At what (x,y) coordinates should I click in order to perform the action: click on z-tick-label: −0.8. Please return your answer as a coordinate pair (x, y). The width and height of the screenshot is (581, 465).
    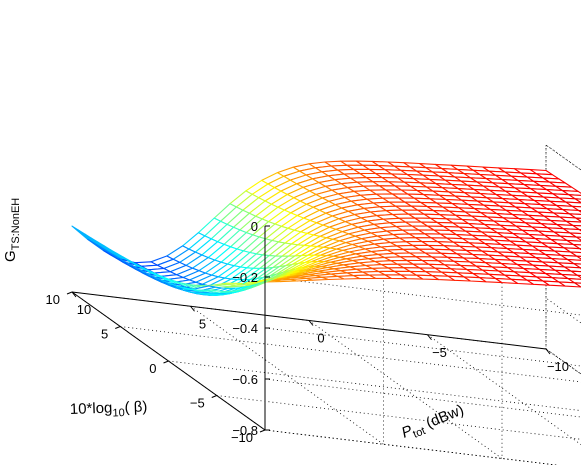
    Looking at the image, I should click on (245, 430).